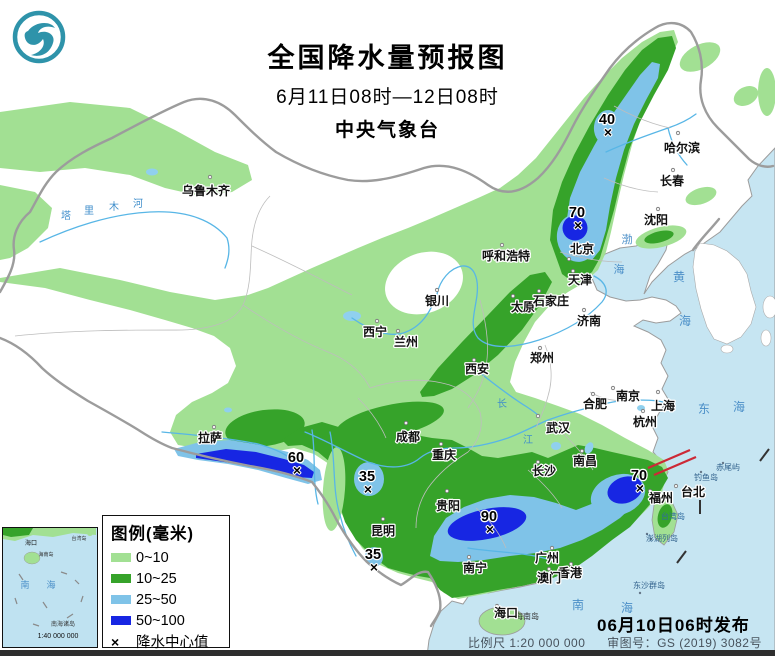  Describe the element at coordinates (152, 557) in the screenshot. I see `legend-label: 0~10` at that location.